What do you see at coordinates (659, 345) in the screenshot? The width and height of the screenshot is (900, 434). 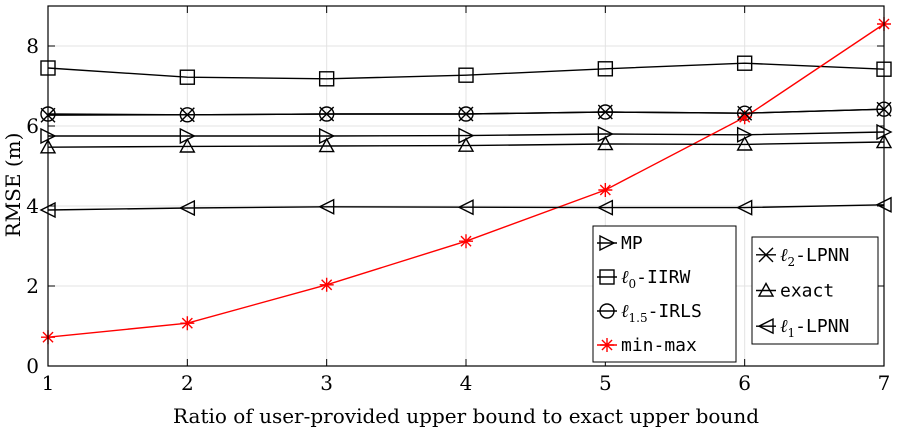 I see `legend-label: min-max` at bounding box center [659, 345].